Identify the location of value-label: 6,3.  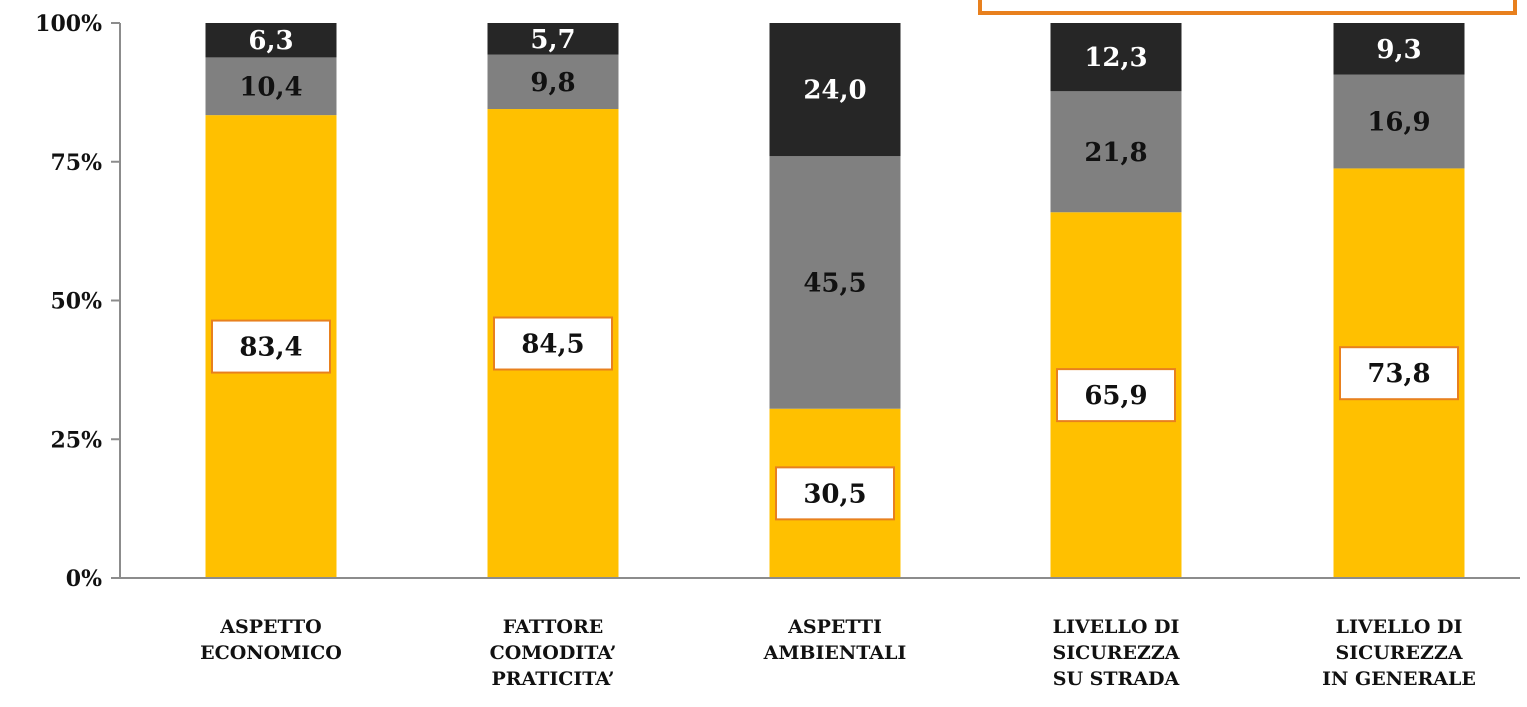
(270, 41).